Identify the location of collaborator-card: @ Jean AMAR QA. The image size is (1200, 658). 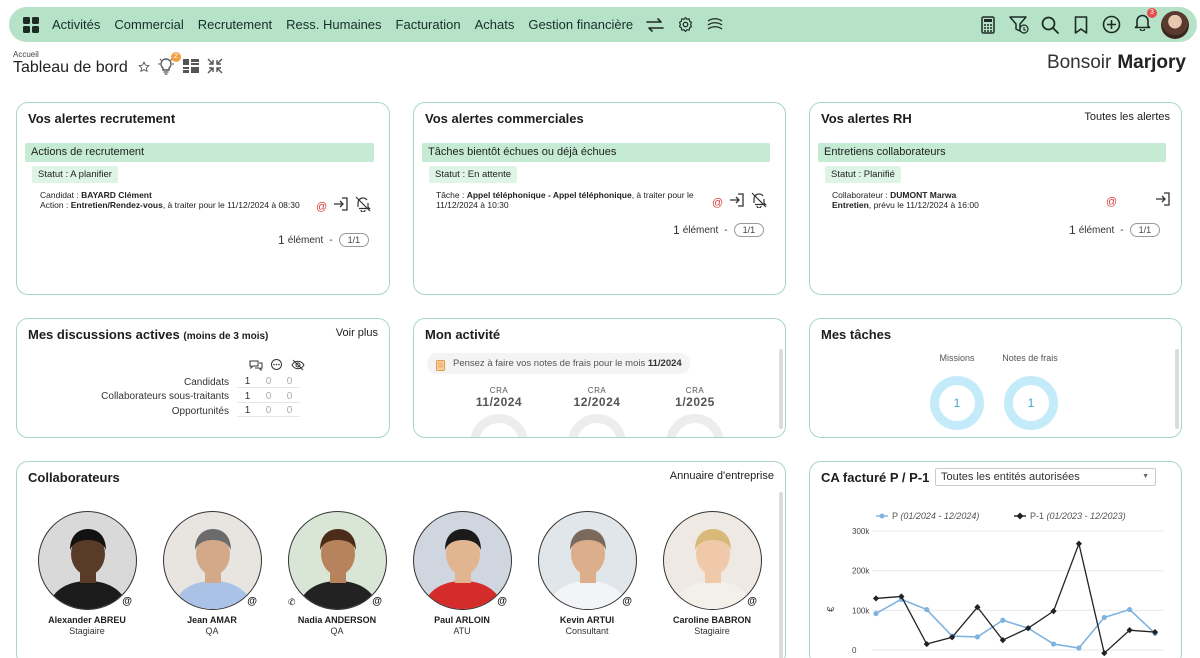
(212, 573).